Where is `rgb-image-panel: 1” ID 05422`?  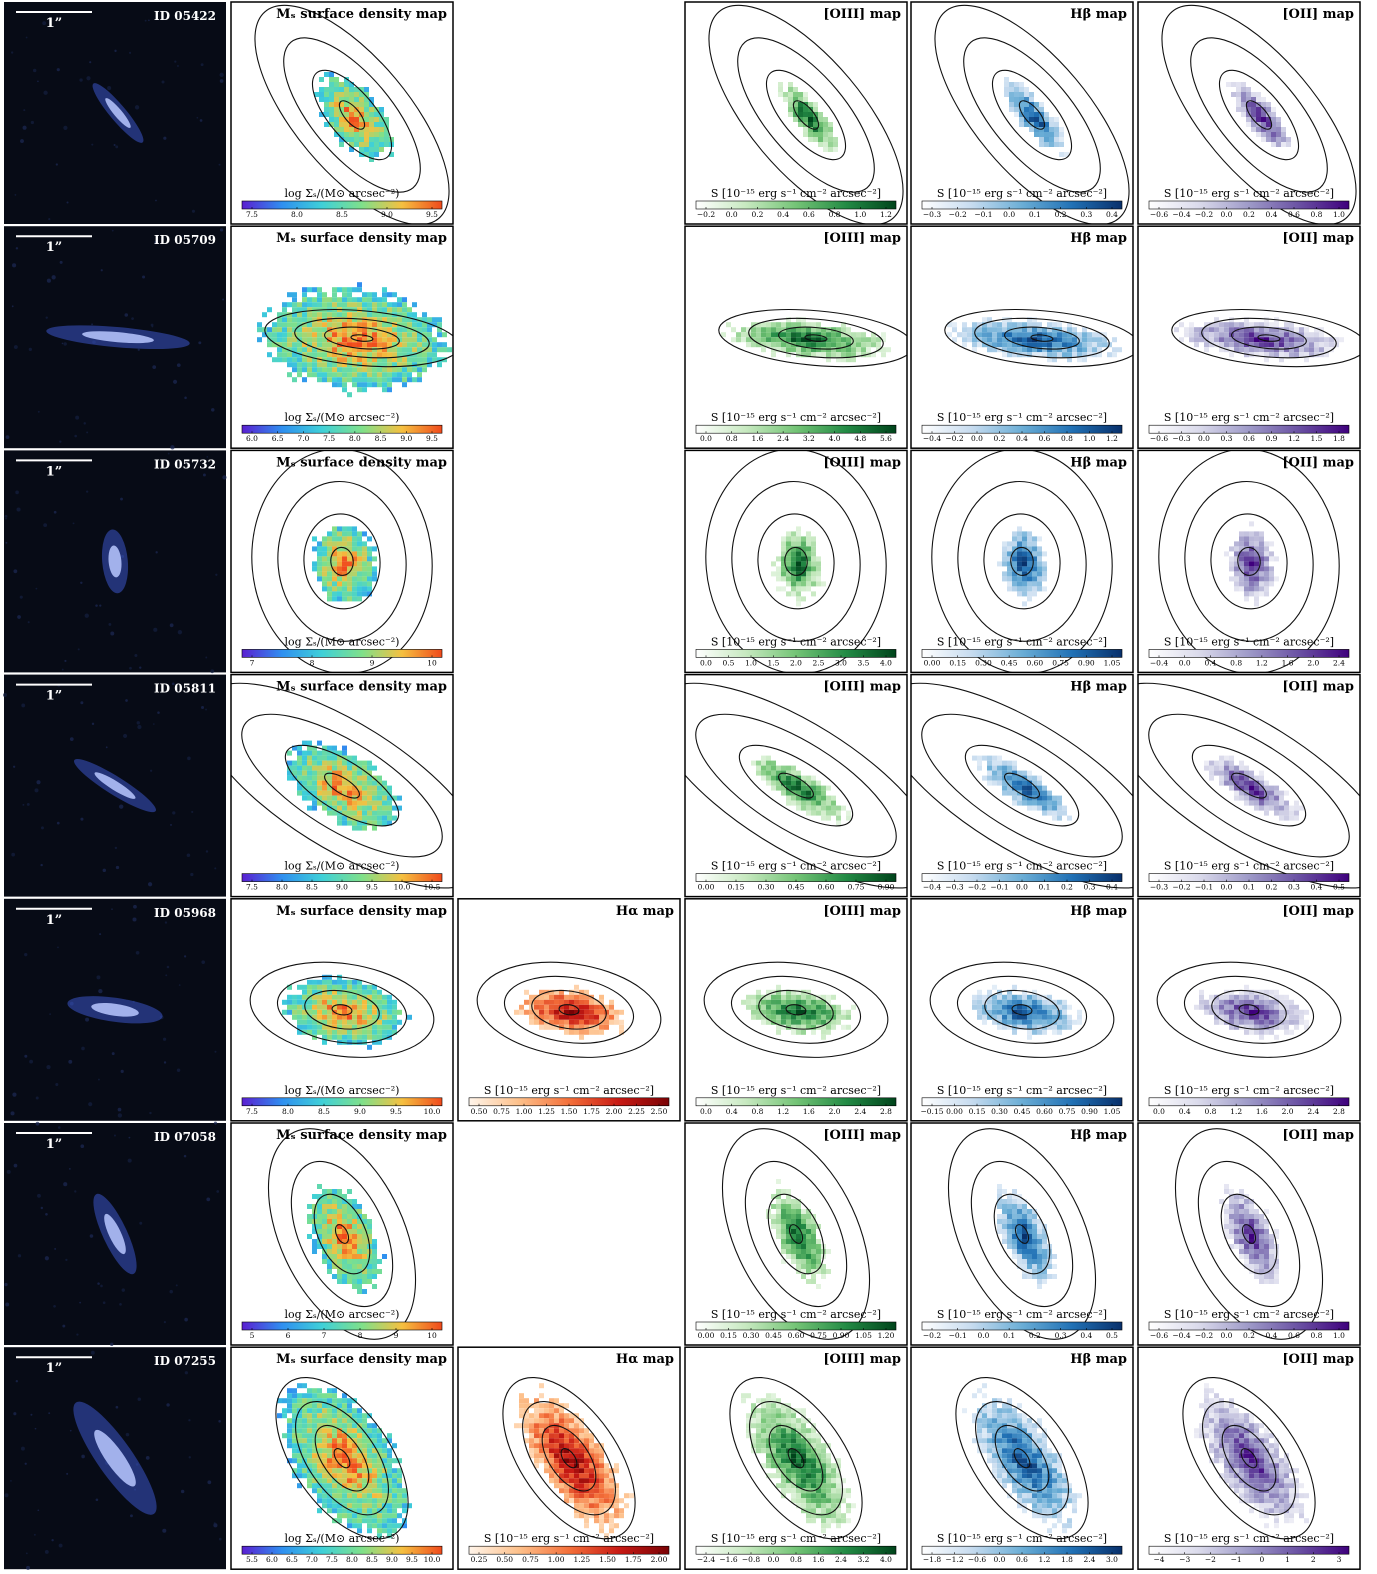 rgb-image-panel: 1” ID 05422 is located at coordinates (115, 113).